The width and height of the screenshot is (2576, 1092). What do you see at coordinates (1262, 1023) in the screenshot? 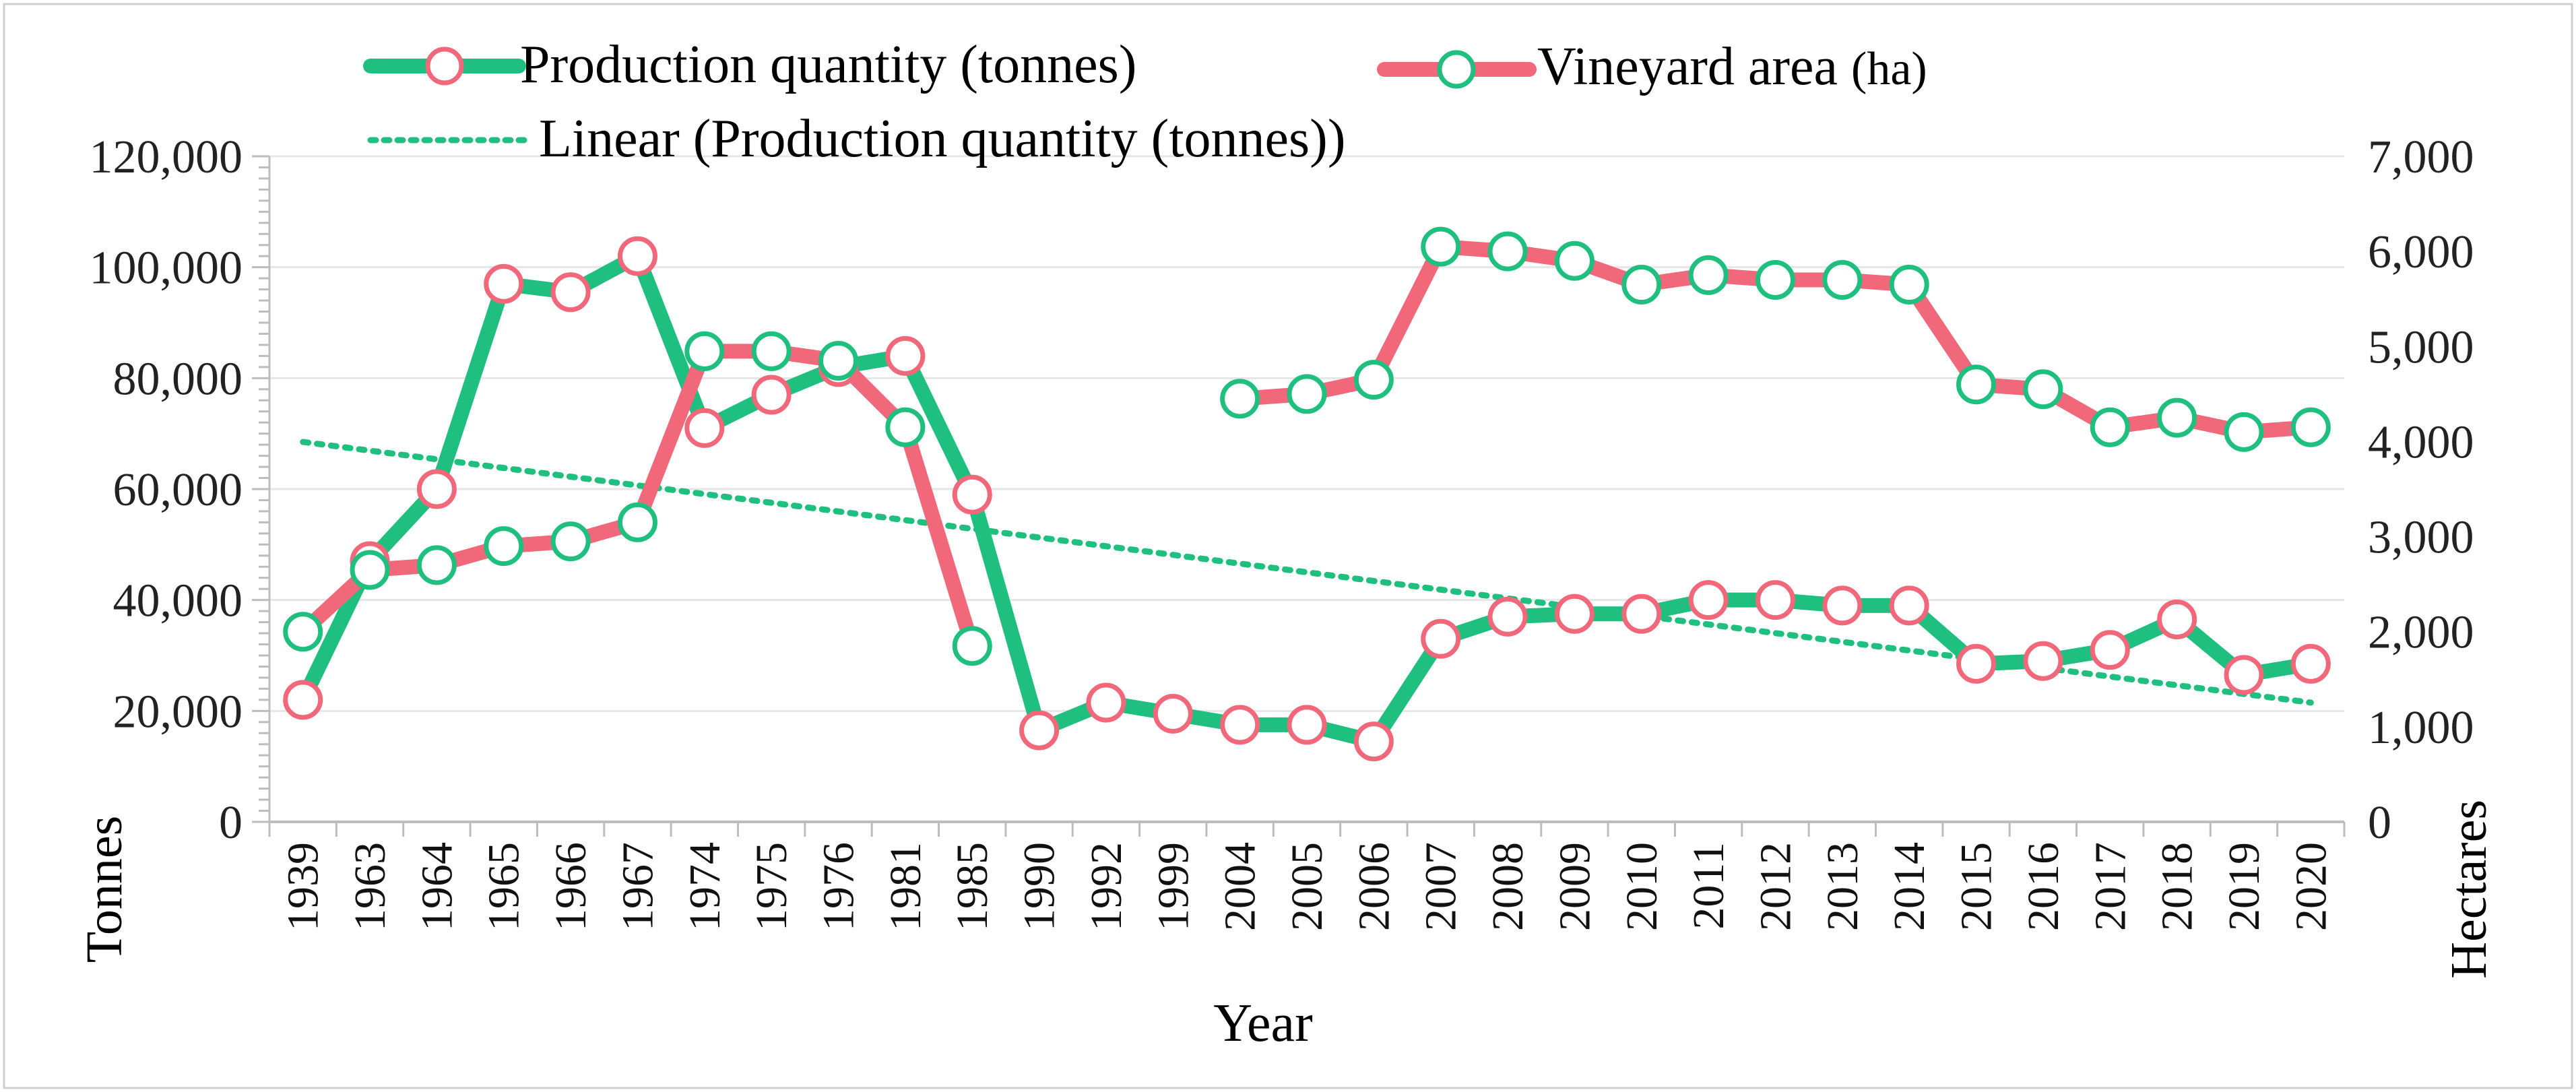
I see `x-axis-label: Year` at bounding box center [1262, 1023].